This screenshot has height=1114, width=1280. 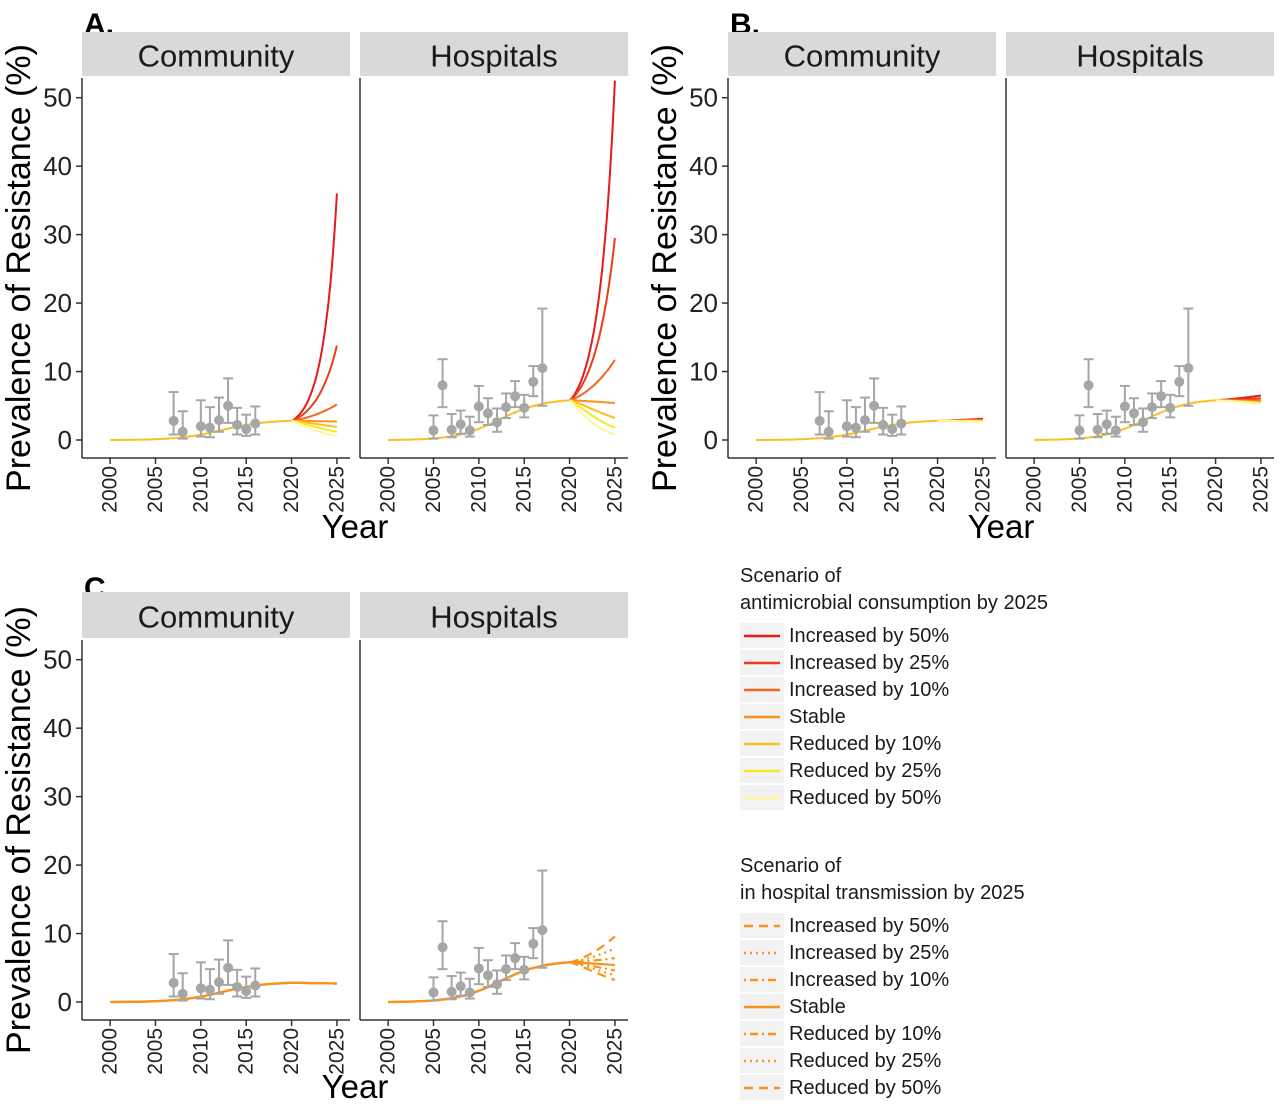 What do you see at coordinates (57, 865) in the screenshot?
I see `y-tick-label: 20` at bounding box center [57, 865].